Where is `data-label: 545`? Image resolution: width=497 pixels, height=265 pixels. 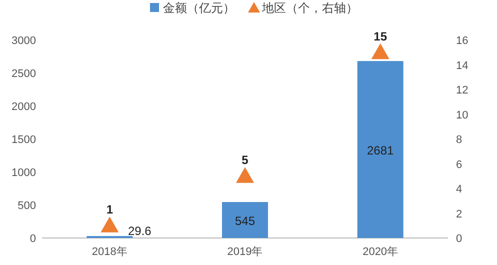 data-label: 545 is located at coordinates (245, 221).